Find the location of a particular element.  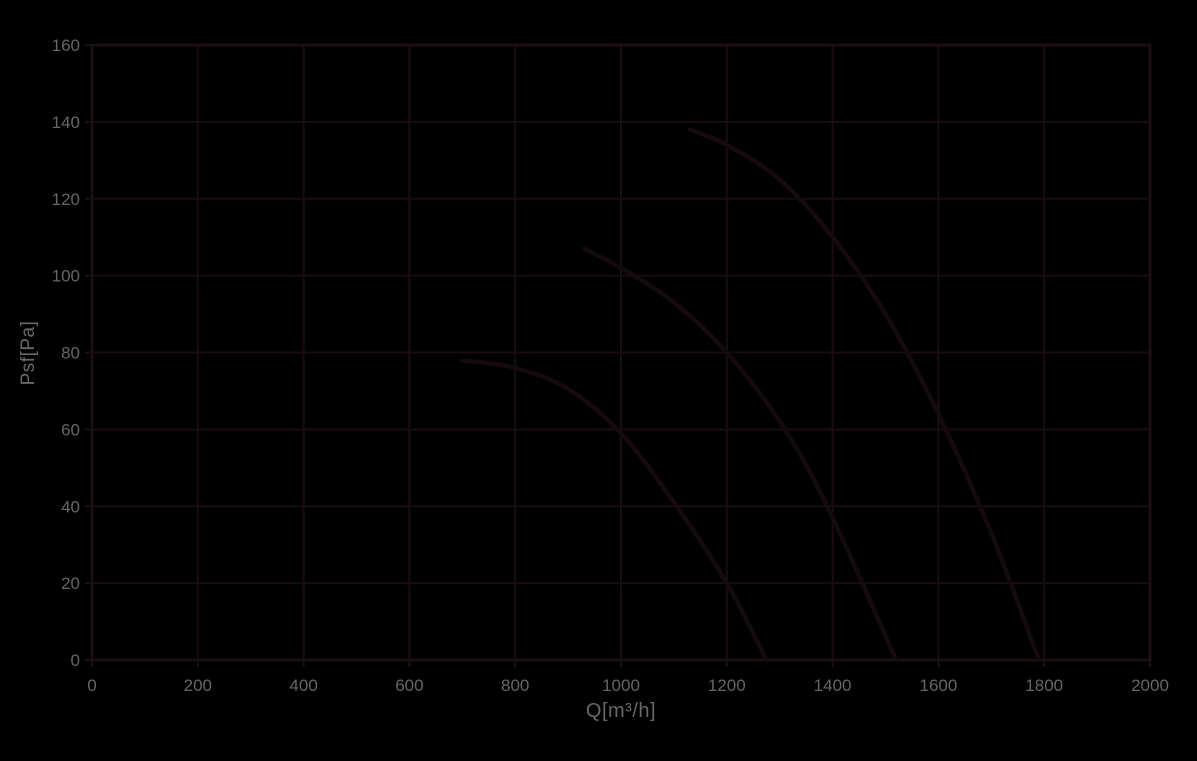

y-tick-label: 80 is located at coordinates (70, 353).